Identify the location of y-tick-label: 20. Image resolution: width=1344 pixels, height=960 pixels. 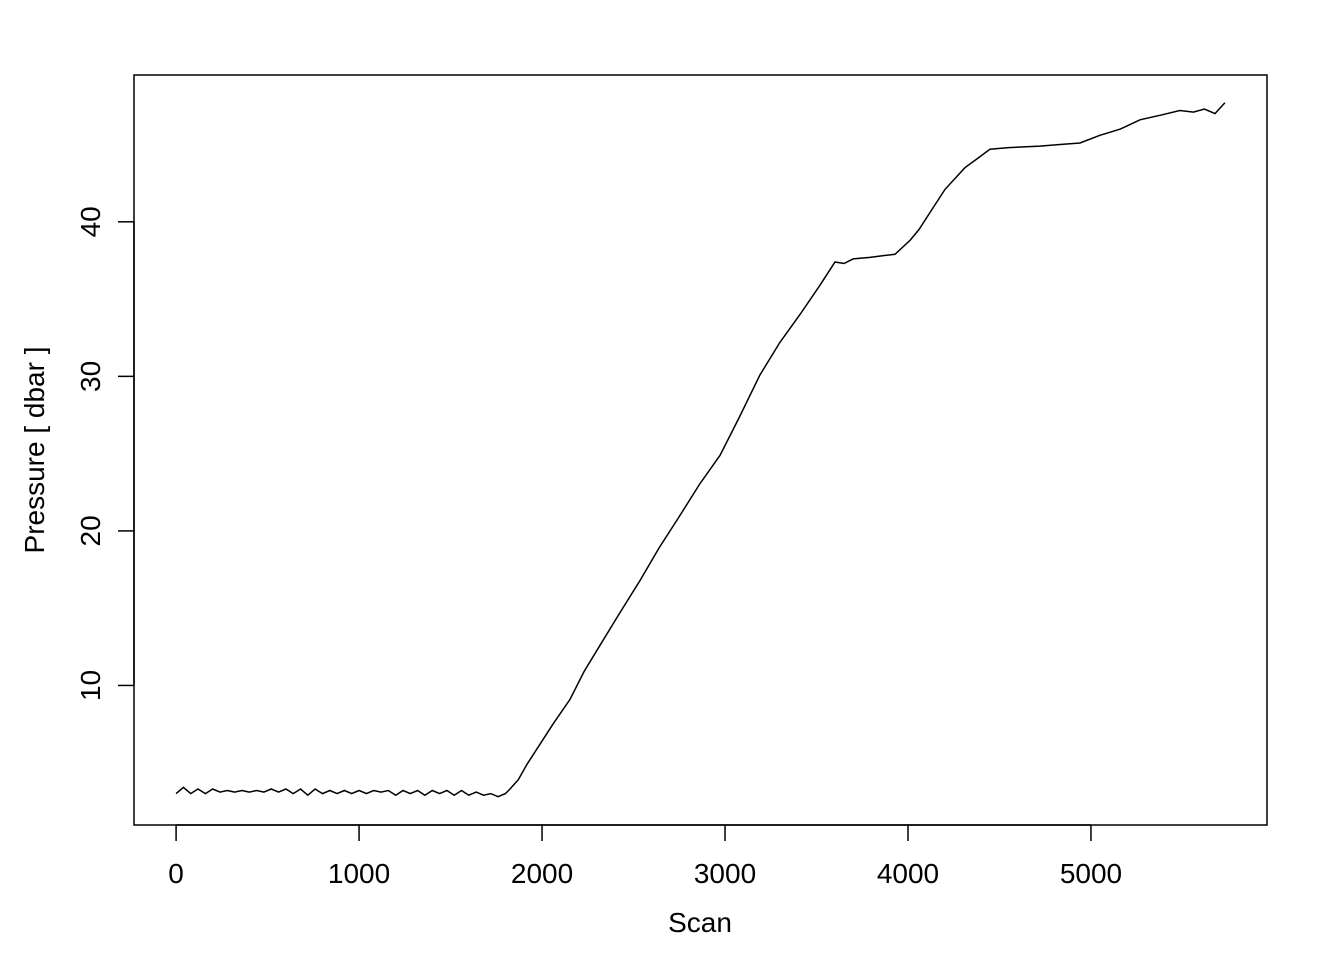
(90, 530).